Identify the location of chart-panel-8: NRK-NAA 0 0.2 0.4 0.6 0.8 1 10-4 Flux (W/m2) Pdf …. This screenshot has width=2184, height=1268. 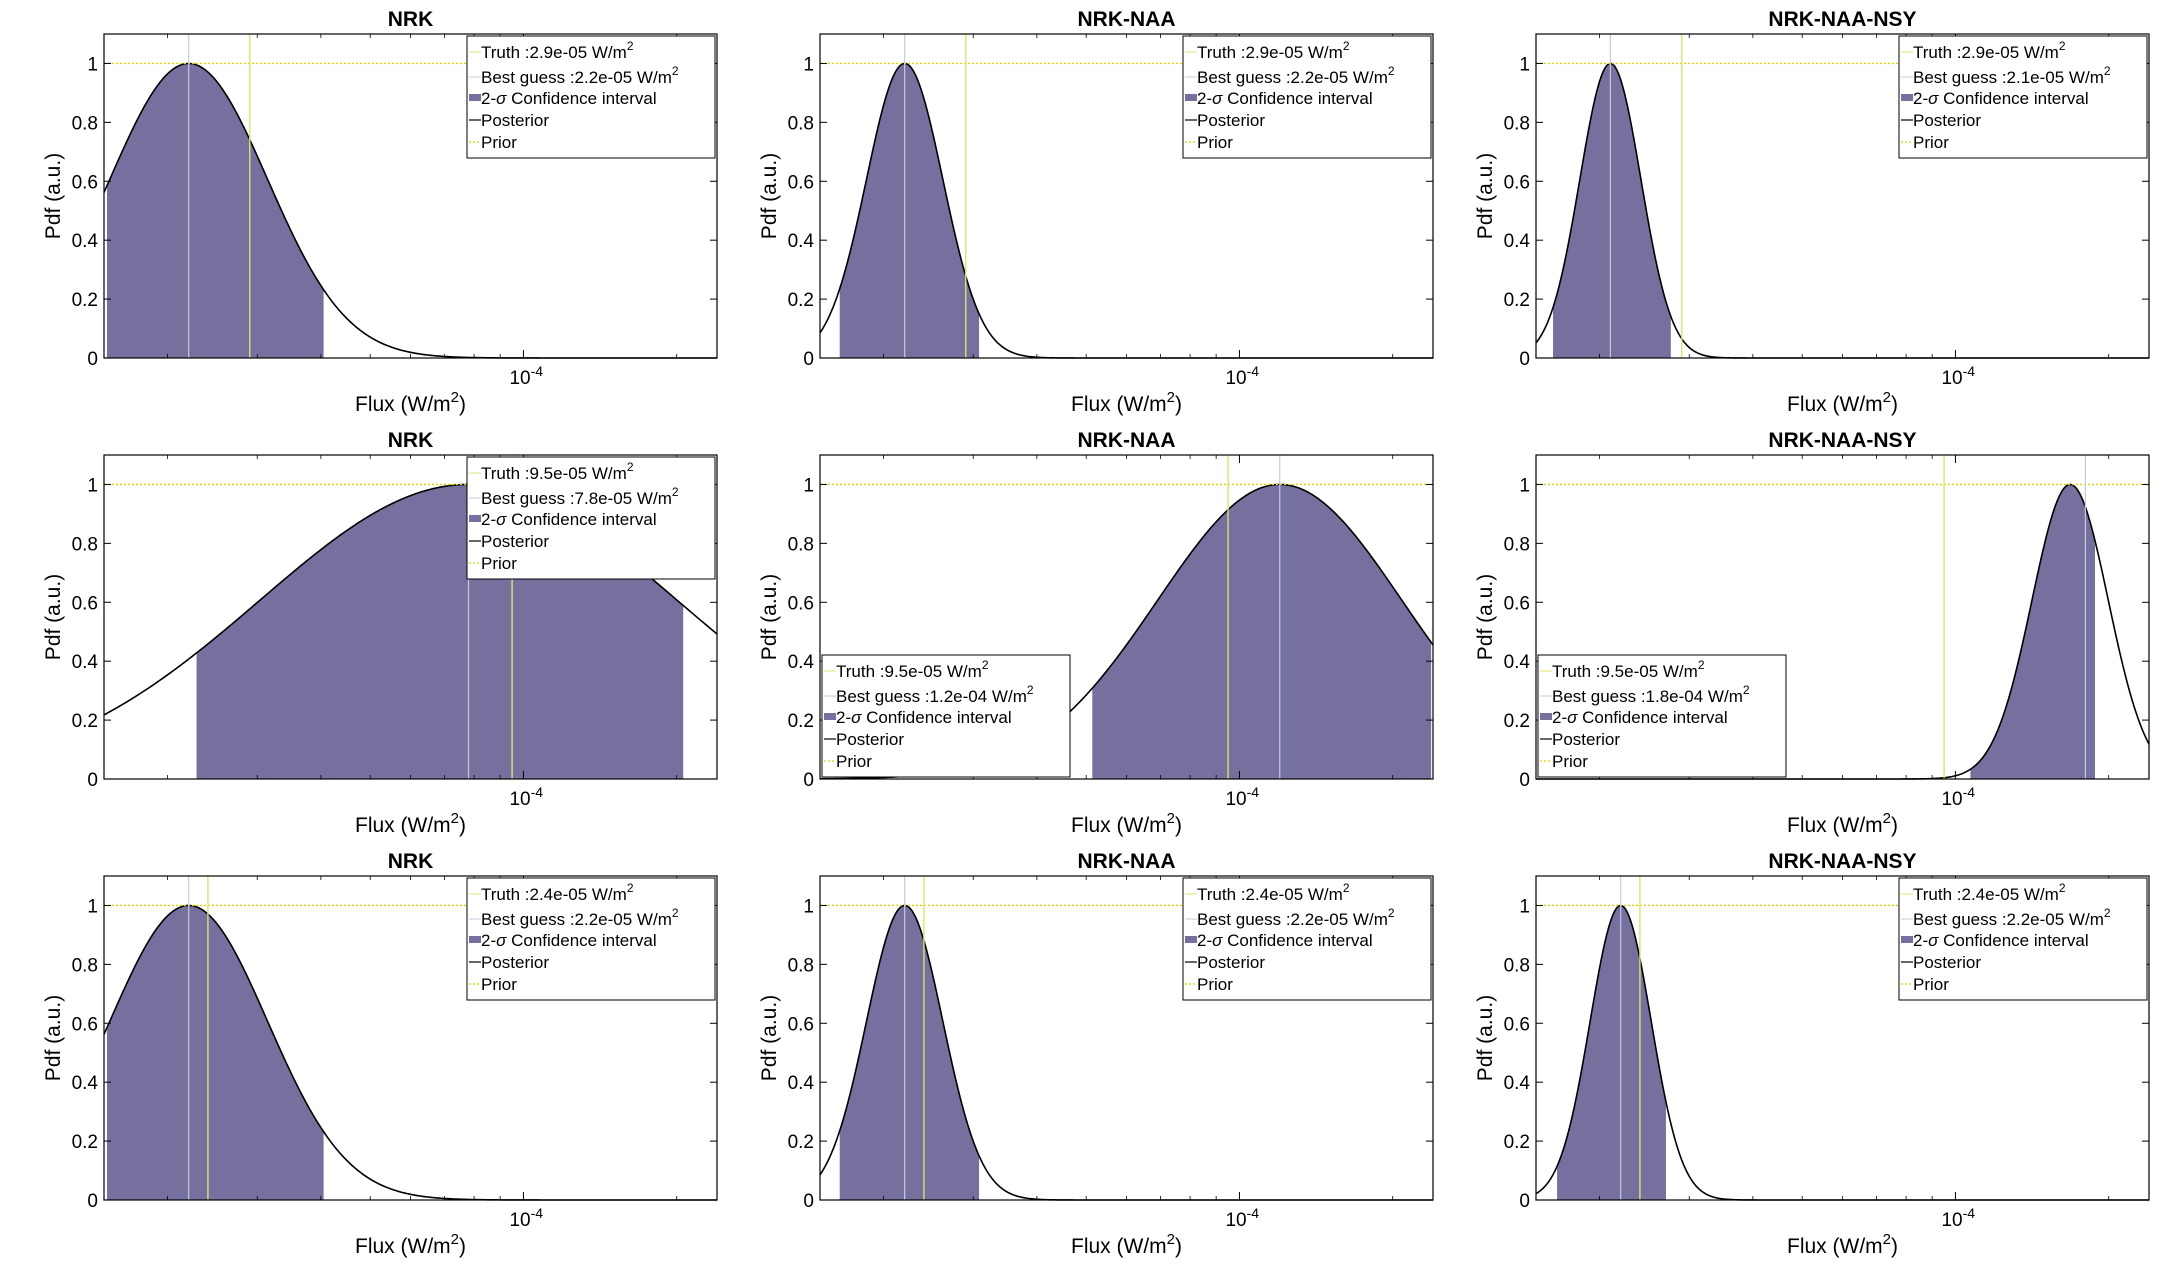
(1096, 1054).